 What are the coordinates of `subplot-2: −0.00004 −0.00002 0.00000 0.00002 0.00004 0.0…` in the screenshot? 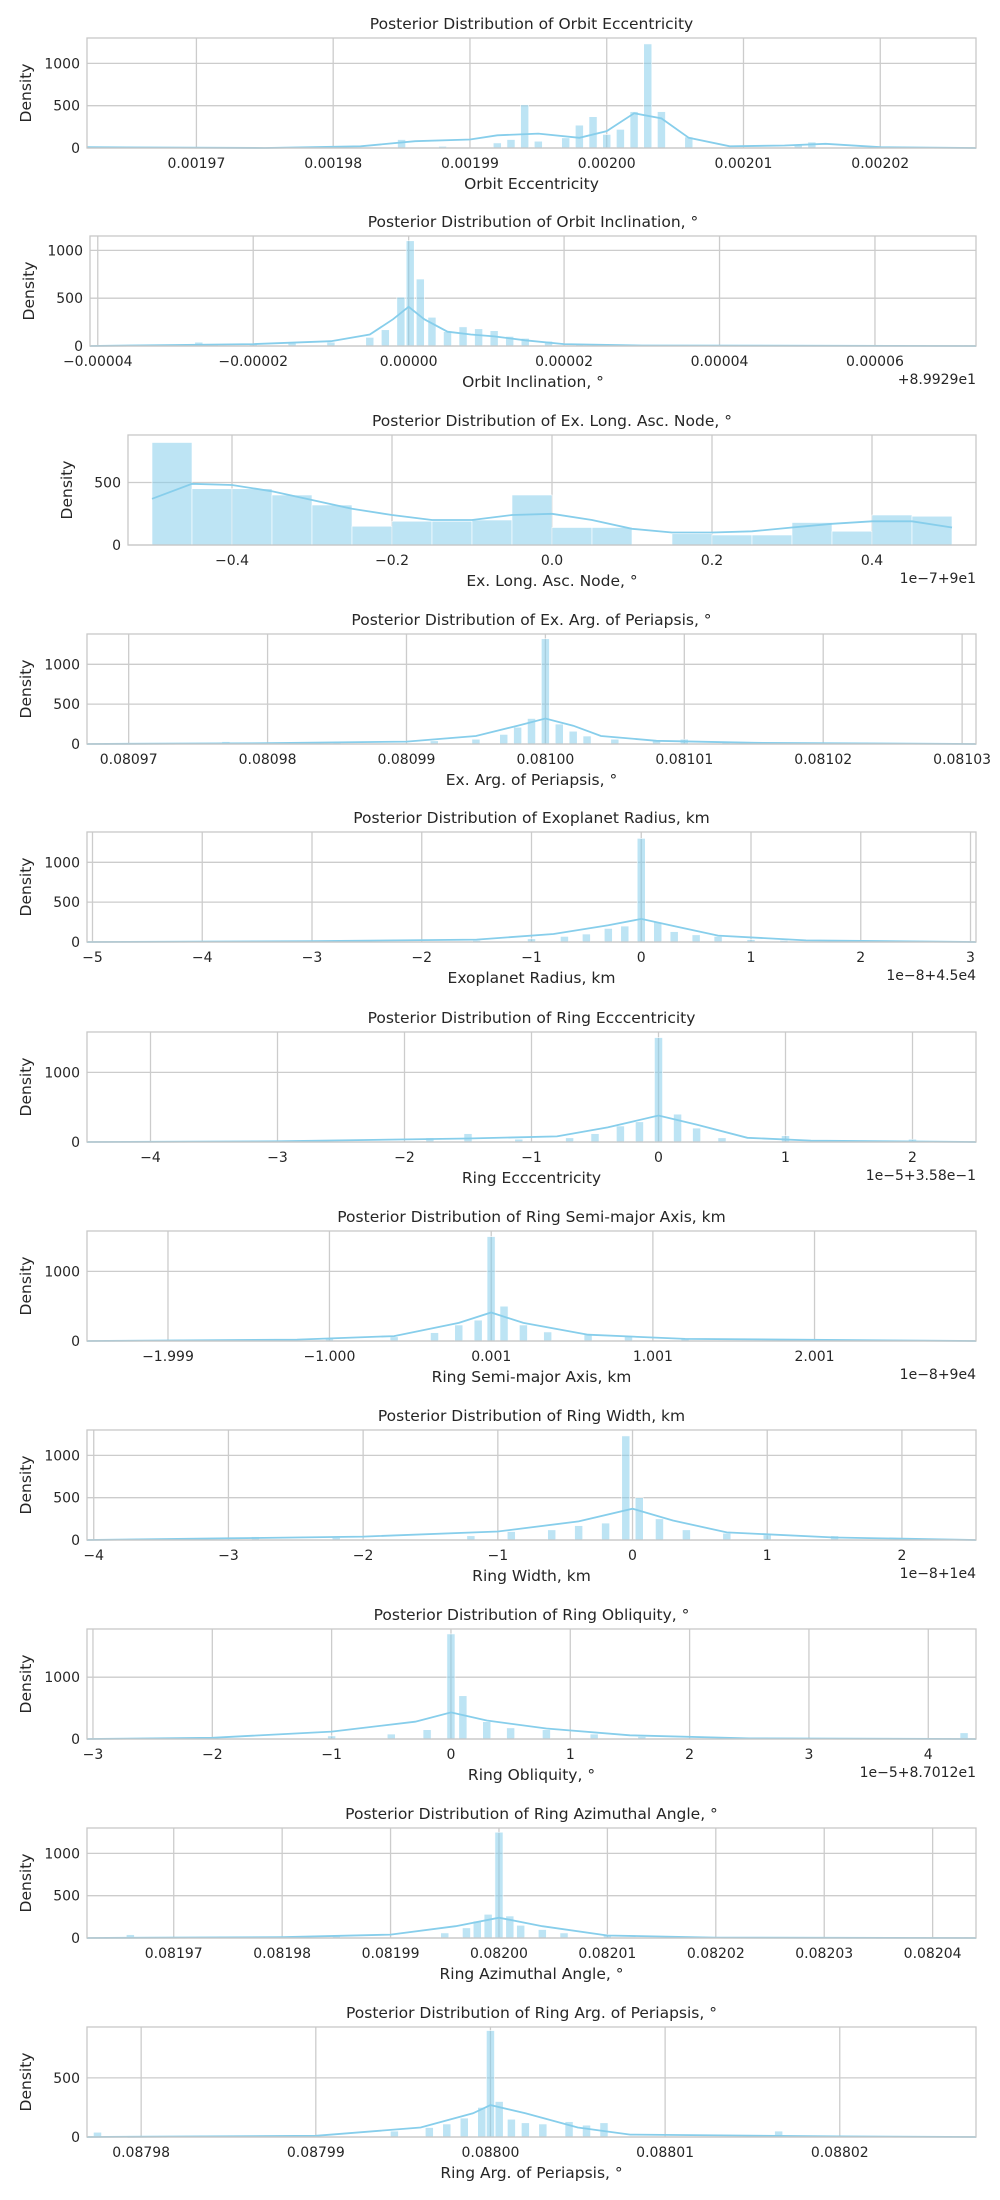 It's located at (498, 302).